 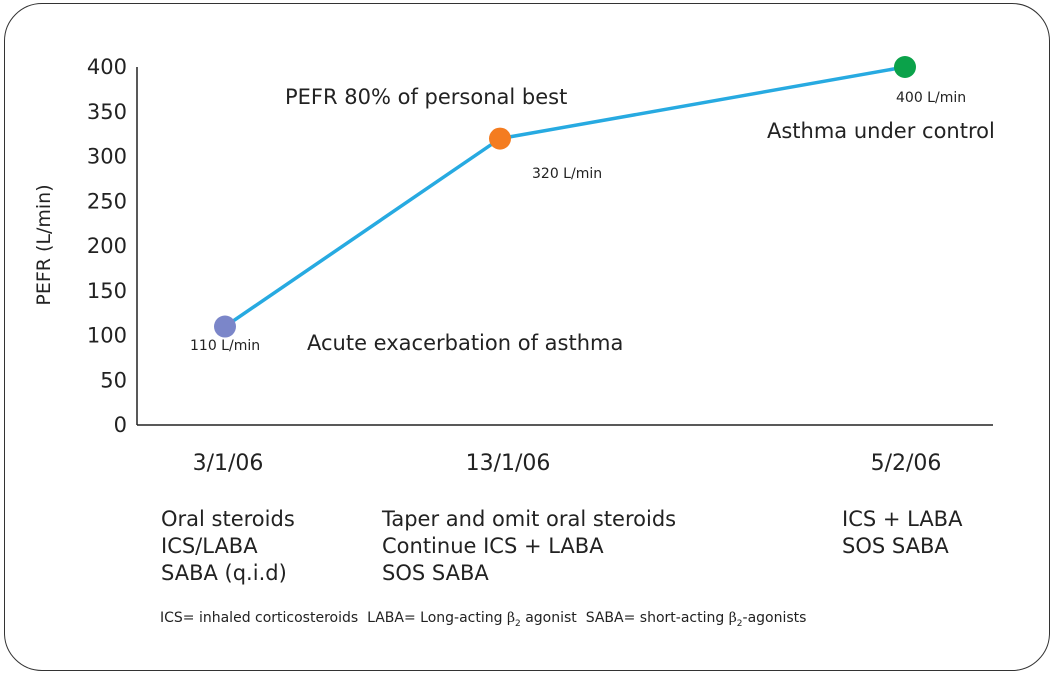 I want to click on y-tick-label: 300, so click(x=107, y=157).